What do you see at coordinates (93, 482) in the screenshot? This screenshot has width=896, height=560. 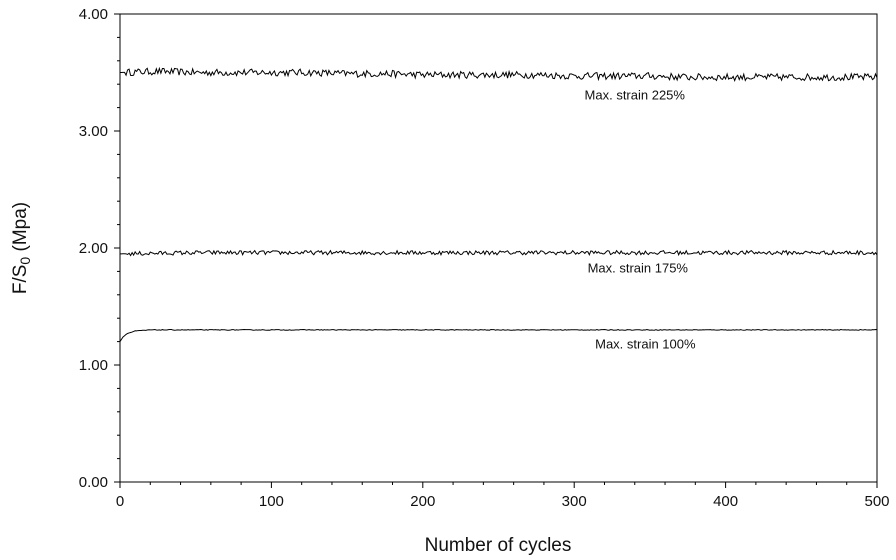 I see `y-tick-label: 0.00` at bounding box center [93, 482].